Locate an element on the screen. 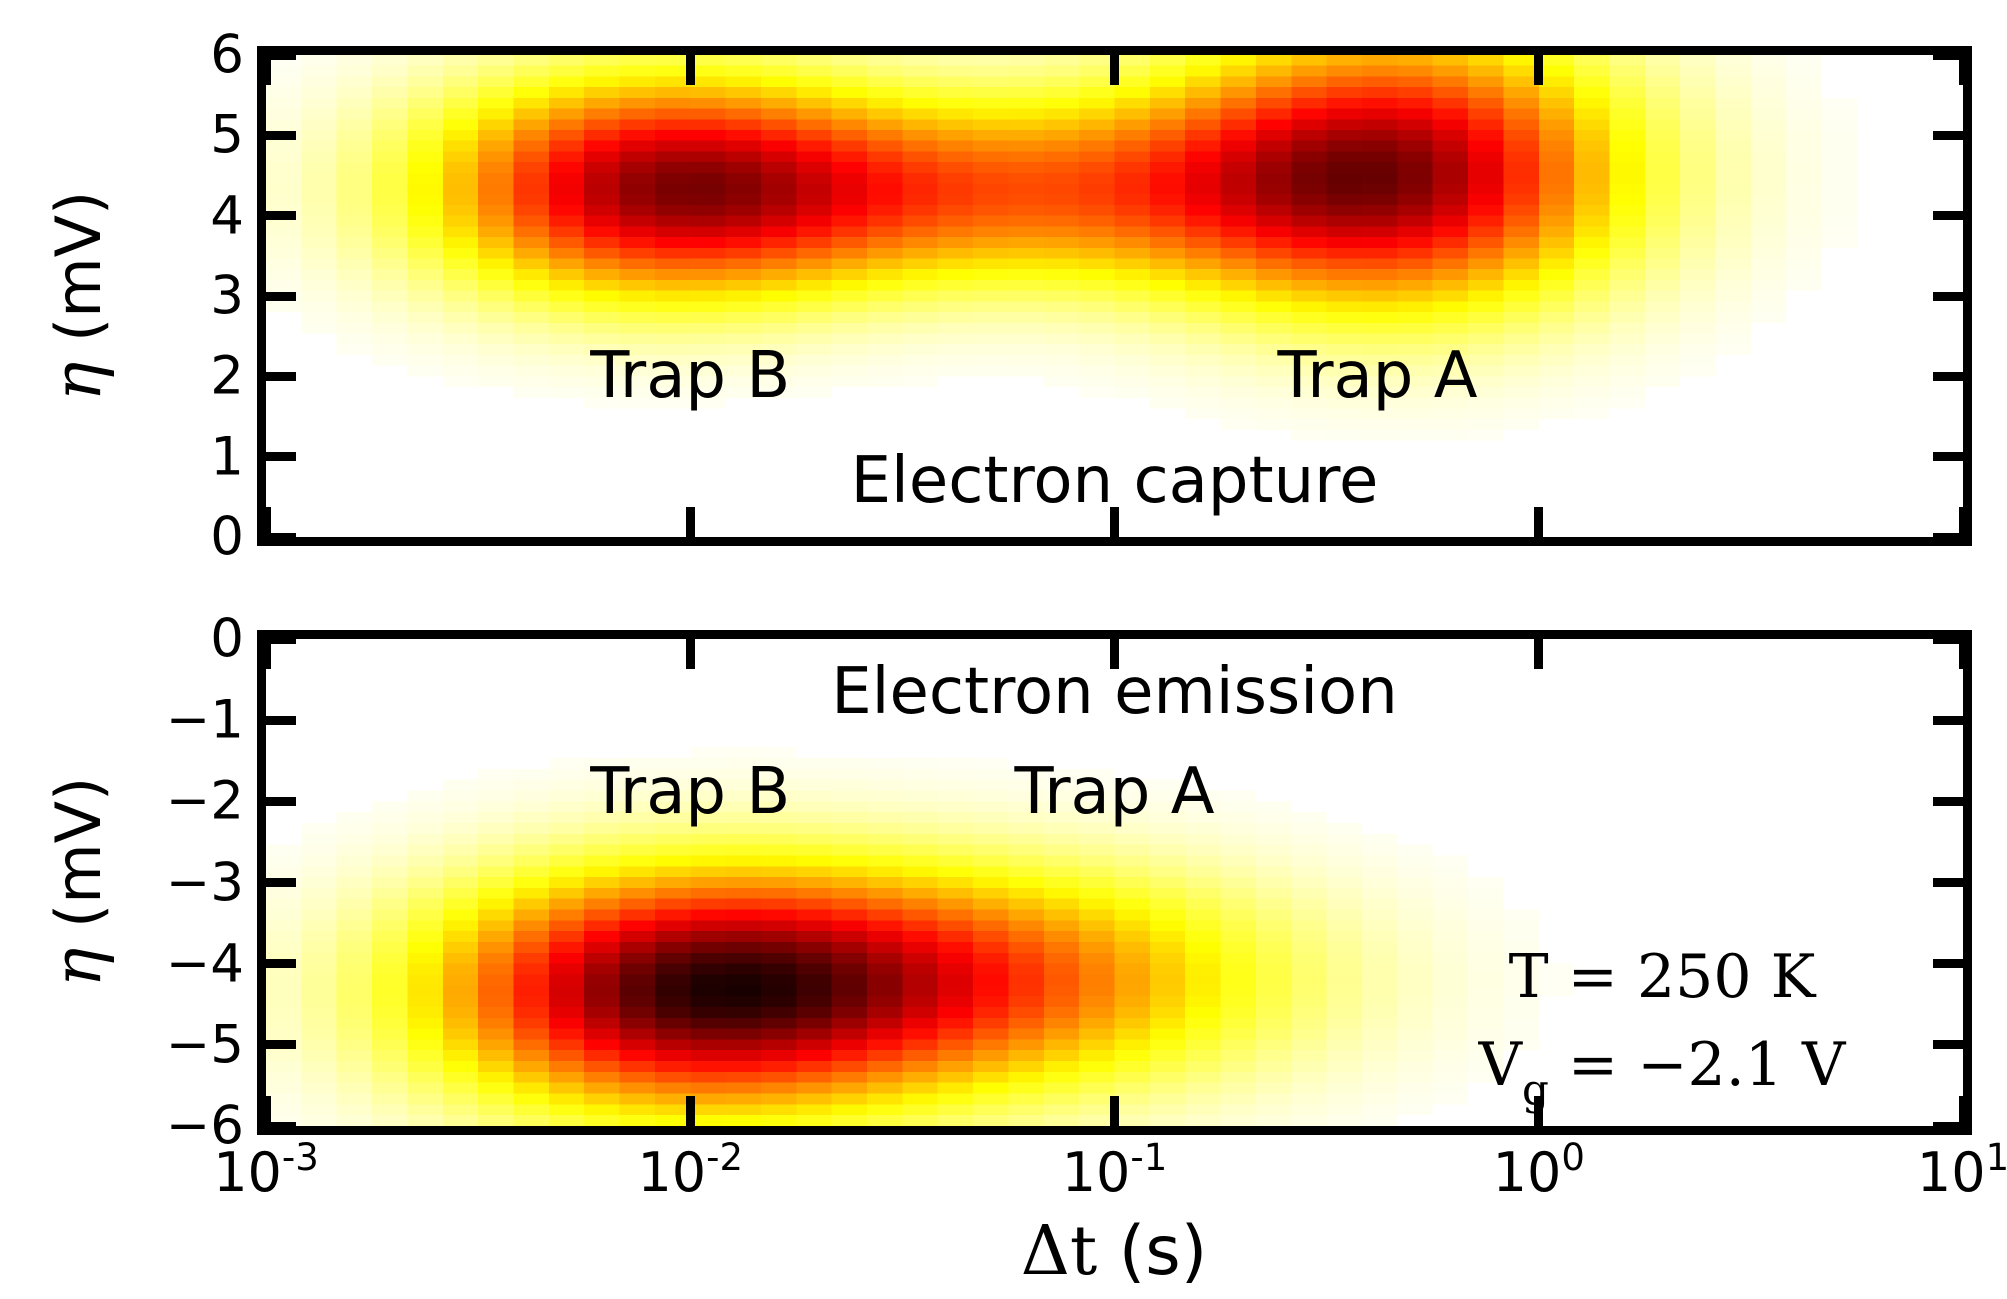 The height and width of the screenshot is (1299, 2007). electron-emission-xtick-top-10e1 is located at coordinates (1963, 654).